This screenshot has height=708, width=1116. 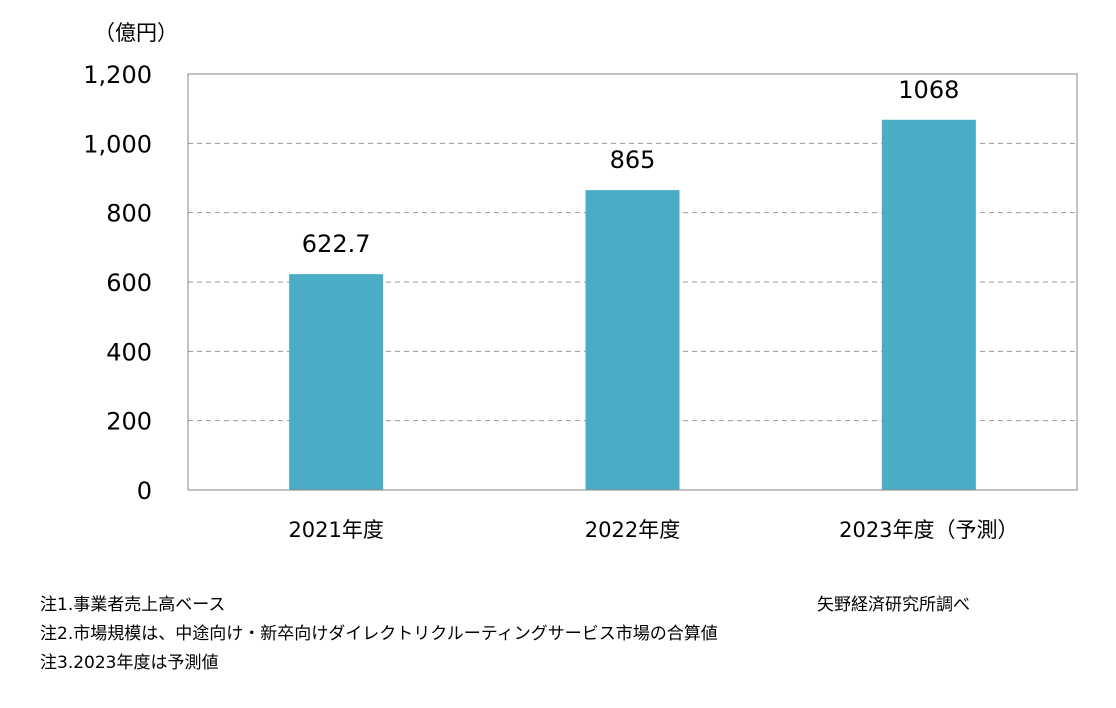 I want to click on y-tick-label: 800, so click(x=129, y=214).